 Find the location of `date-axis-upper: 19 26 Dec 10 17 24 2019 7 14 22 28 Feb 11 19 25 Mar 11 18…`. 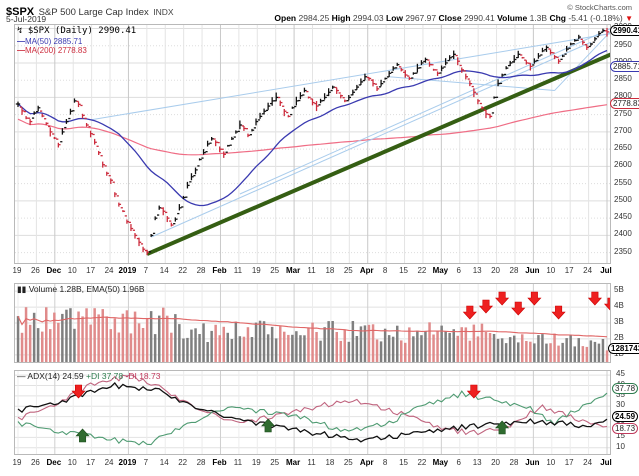

date-axis-upper: 19 26 Dec 10 17 24 2019 7 14 22 28 Feb 11 19 25 Mar 11 18… is located at coordinates (312, 272).